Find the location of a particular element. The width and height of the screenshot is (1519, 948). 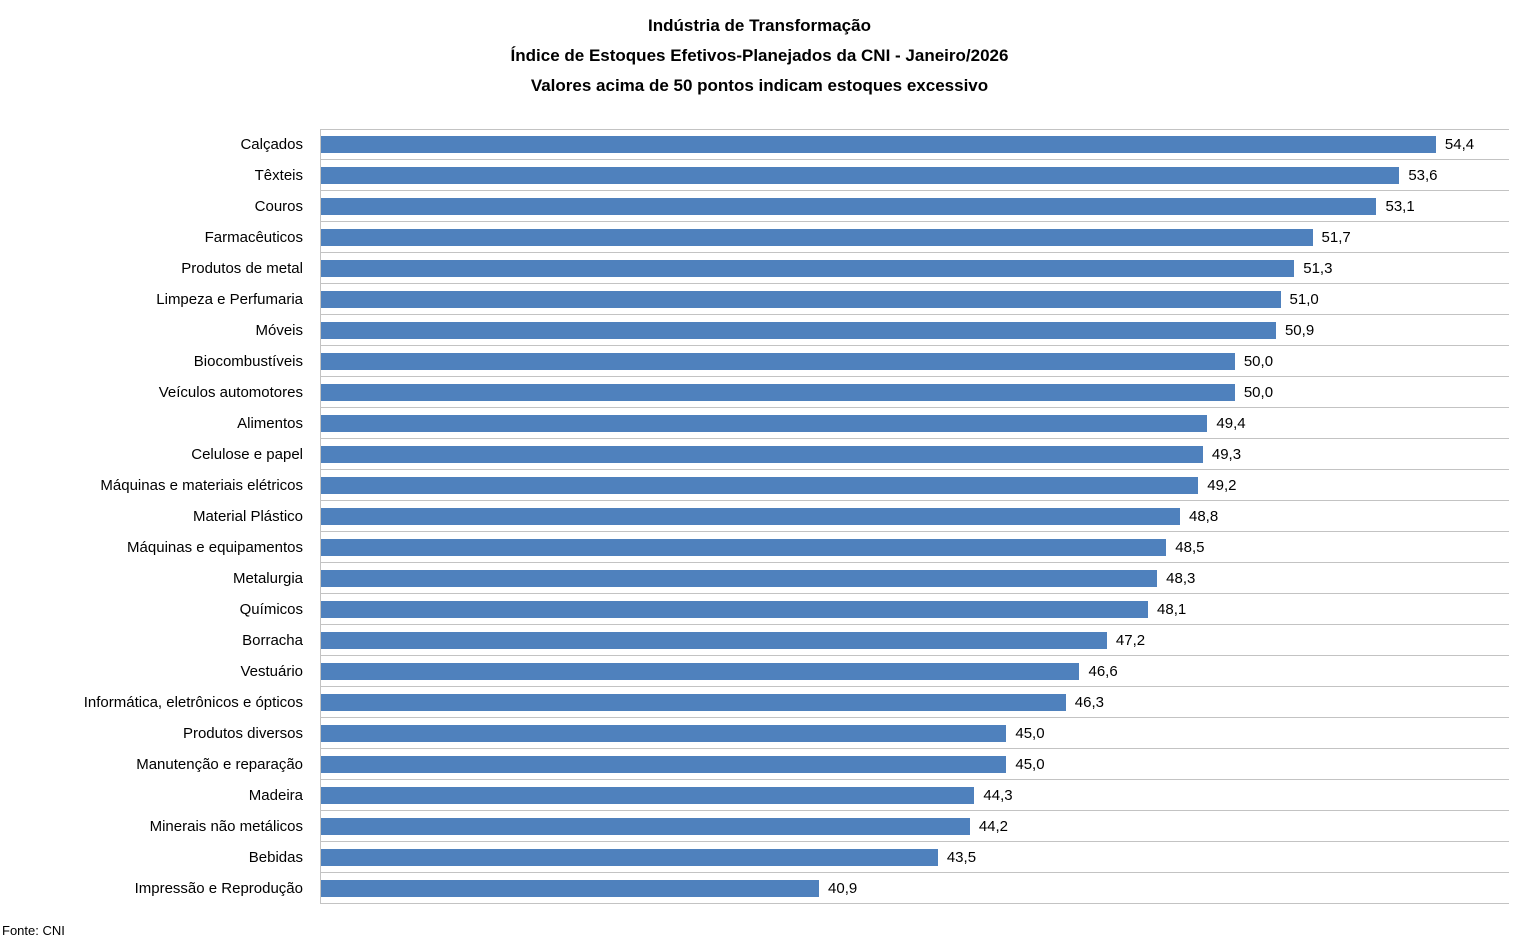

category-label: Máquinas e materiais elétricos is located at coordinates (201, 485).